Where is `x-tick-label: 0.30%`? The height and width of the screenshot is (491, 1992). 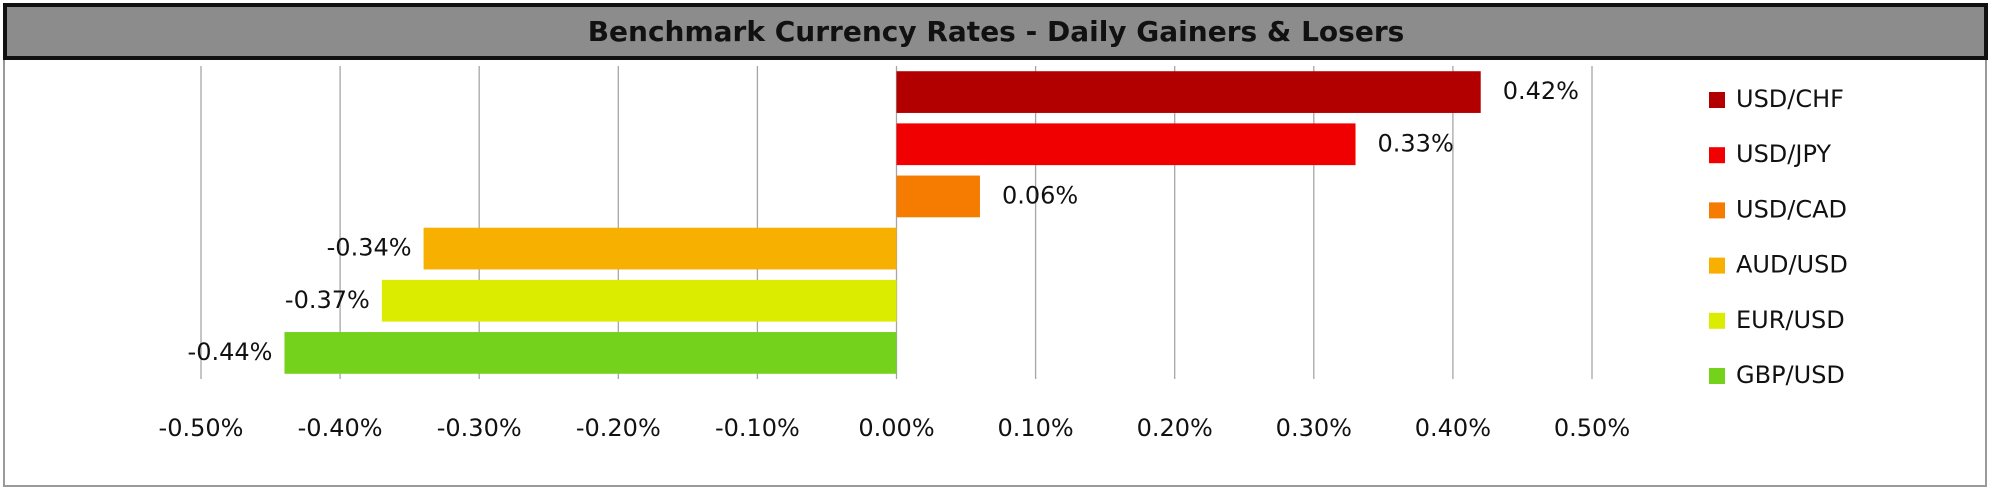
x-tick-label: 0.30% is located at coordinates (1314, 428).